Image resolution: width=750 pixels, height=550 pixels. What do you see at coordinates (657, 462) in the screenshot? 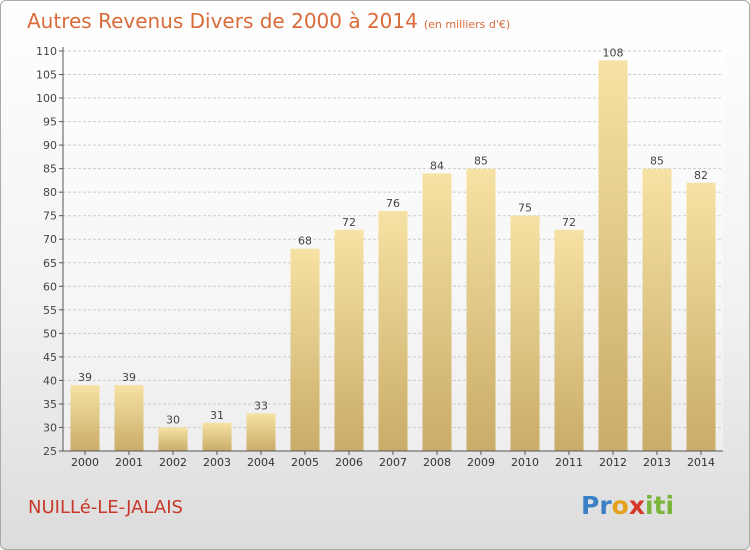
I see `x-tick-label: 2013` at bounding box center [657, 462].